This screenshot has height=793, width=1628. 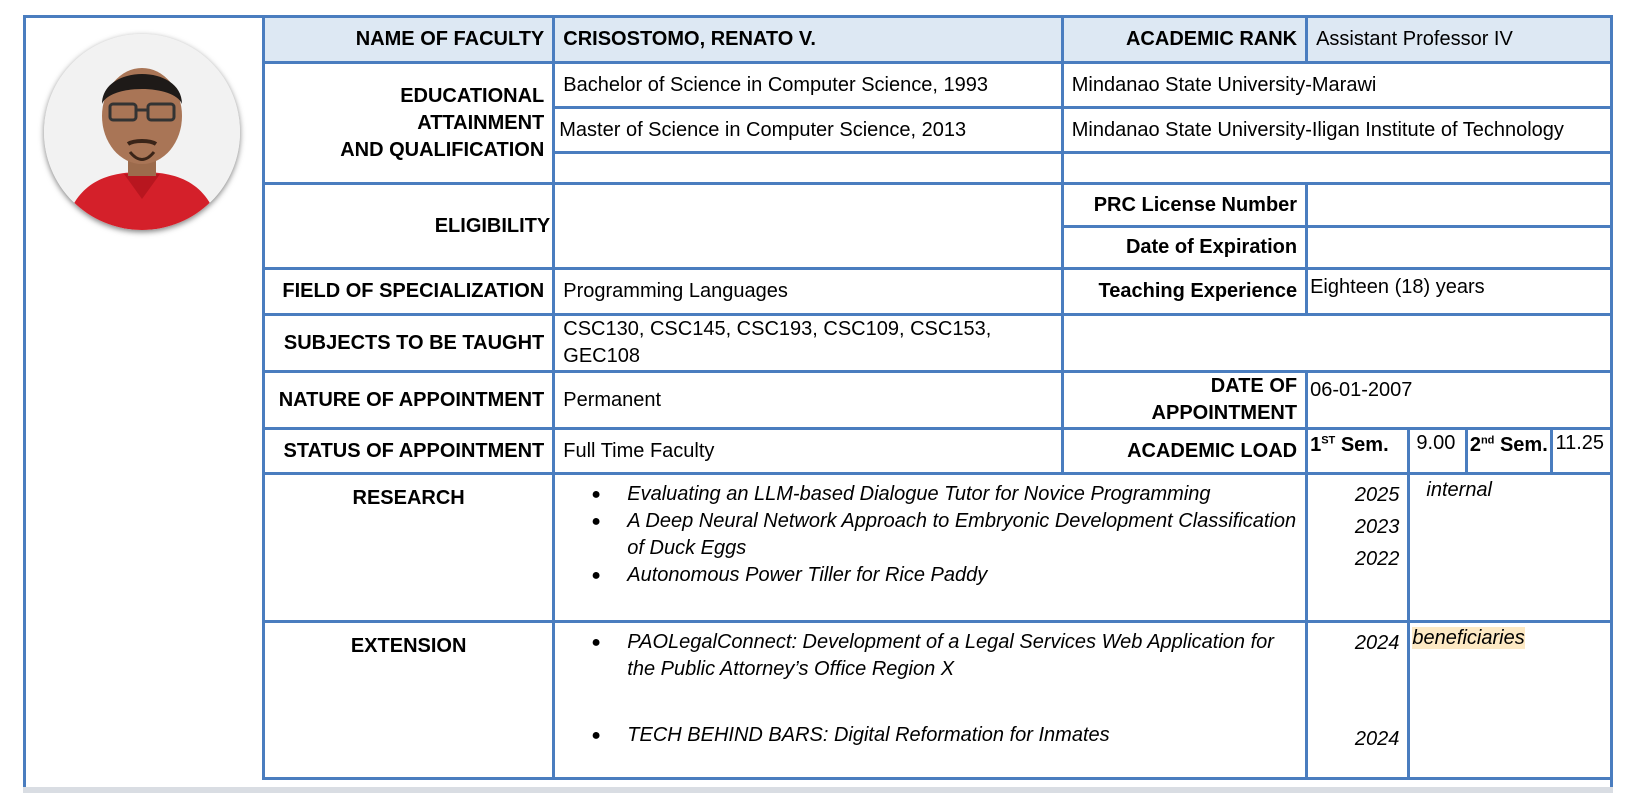 What do you see at coordinates (818, 790) in the screenshot?
I see `bottom-strip` at bounding box center [818, 790].